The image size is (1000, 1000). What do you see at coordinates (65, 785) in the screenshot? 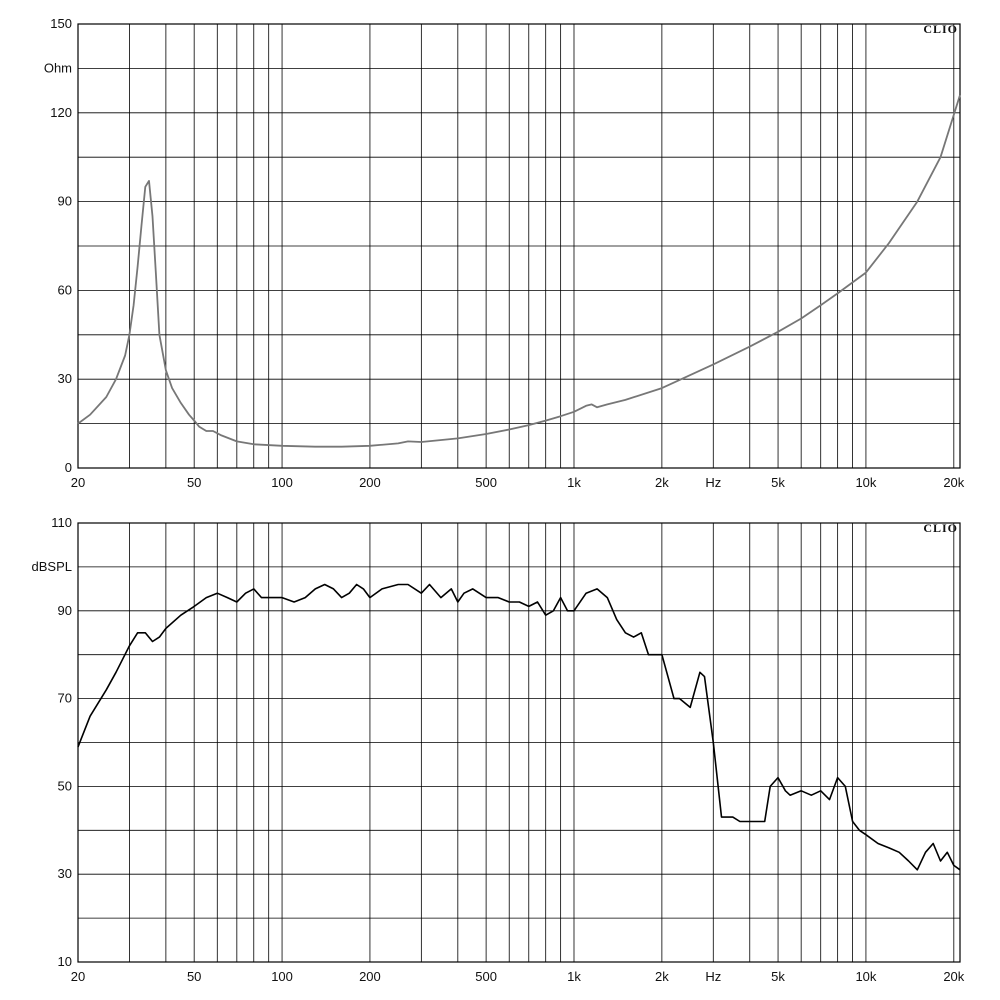
I see `y-tick-label: 50` at bounding box center [65, 785].